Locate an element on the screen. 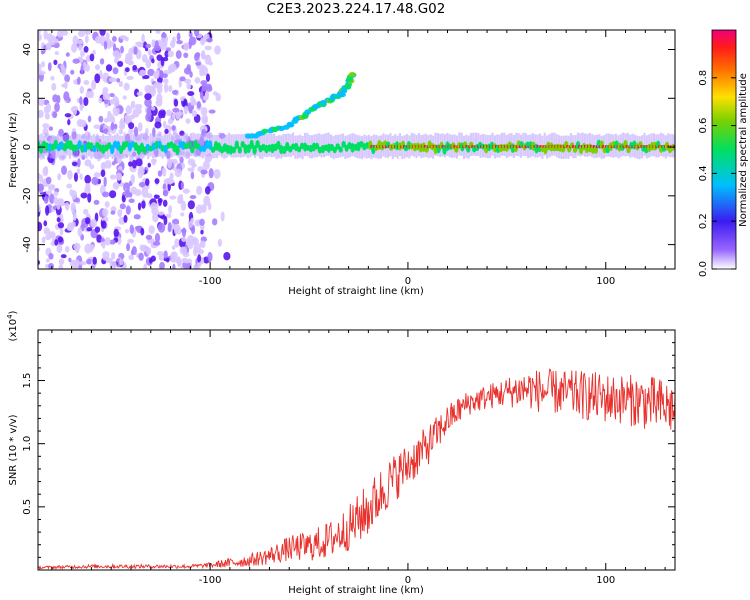  colorbar-tick-label: 0.0 is located at coordinates (703, 269).